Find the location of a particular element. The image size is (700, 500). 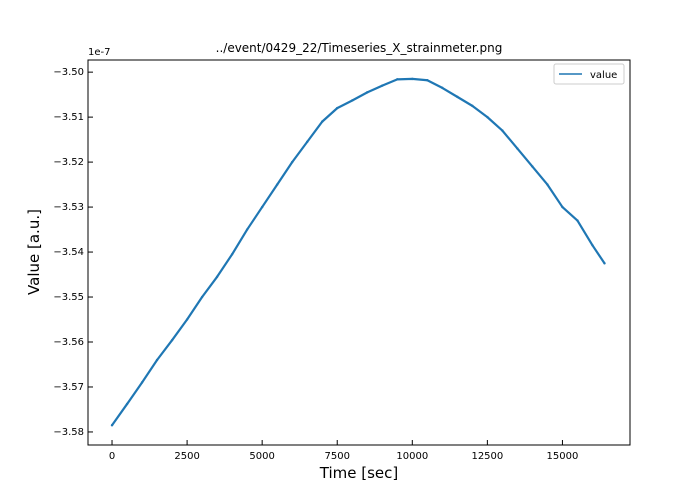

x-axis-label: Time [sec] is located at coordinates (358, 473).